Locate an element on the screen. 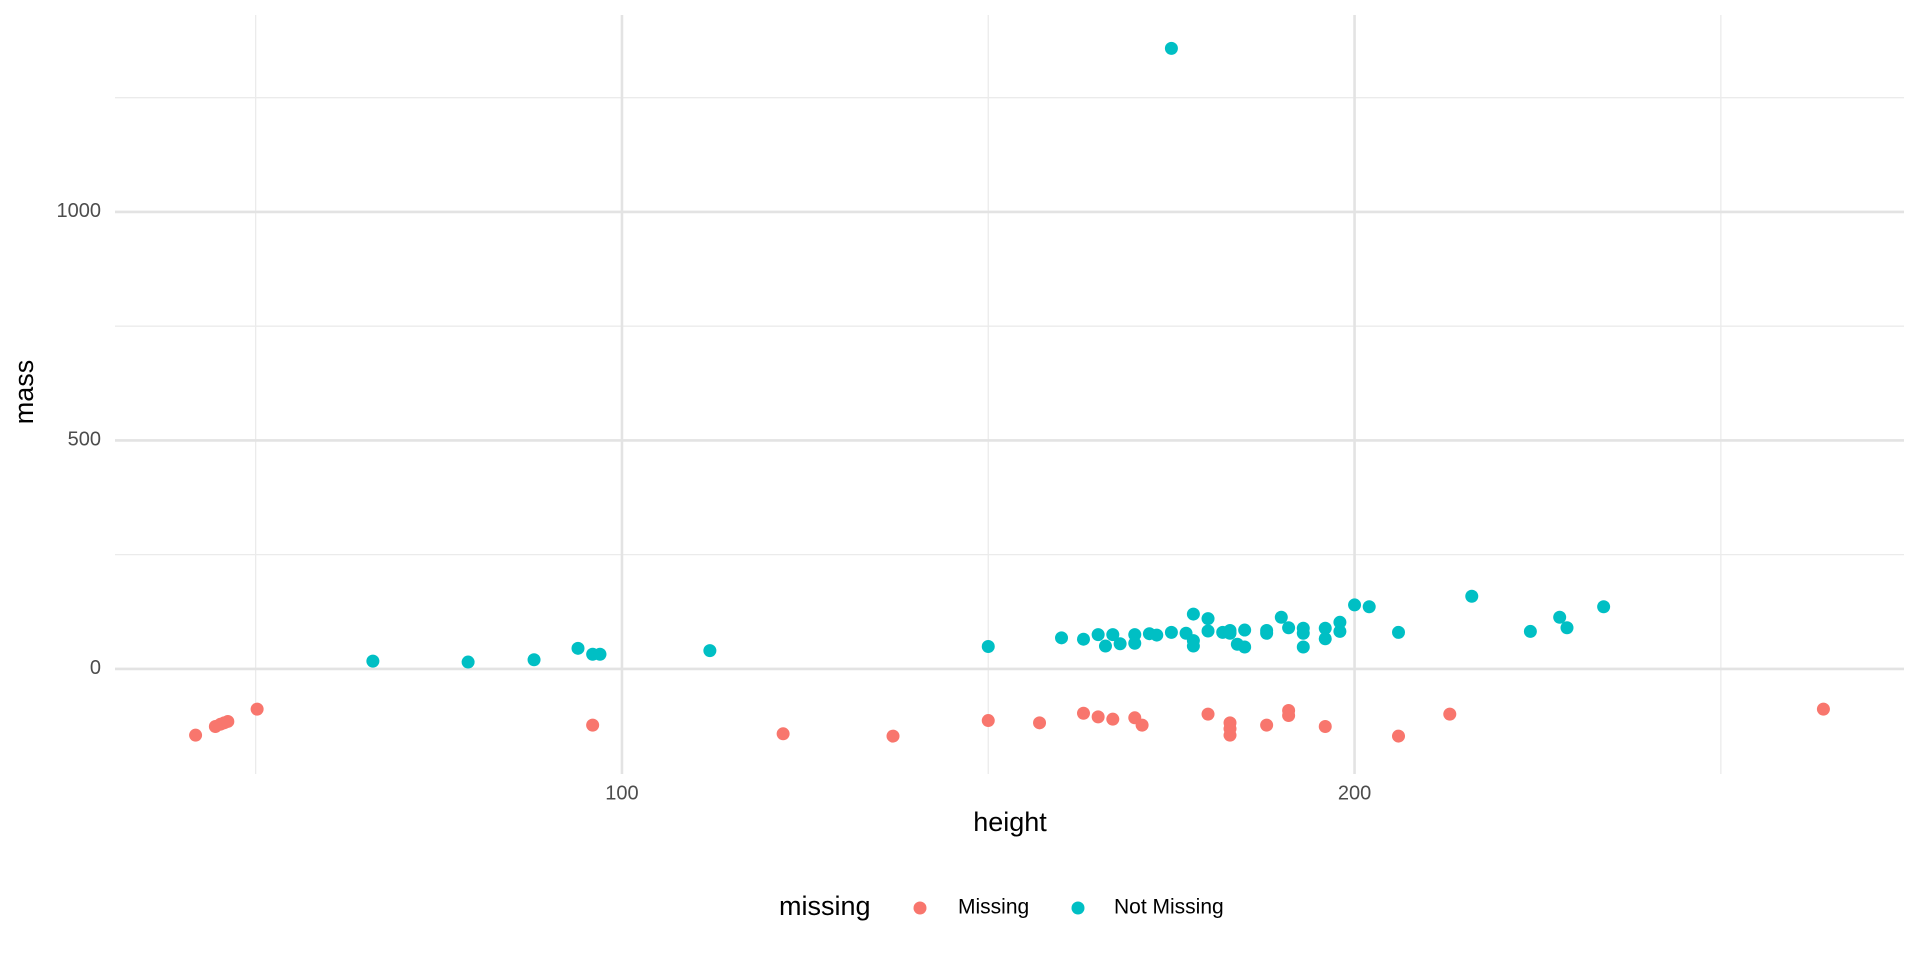  x-tick-label: 100 is located at coordinates (621, 793).